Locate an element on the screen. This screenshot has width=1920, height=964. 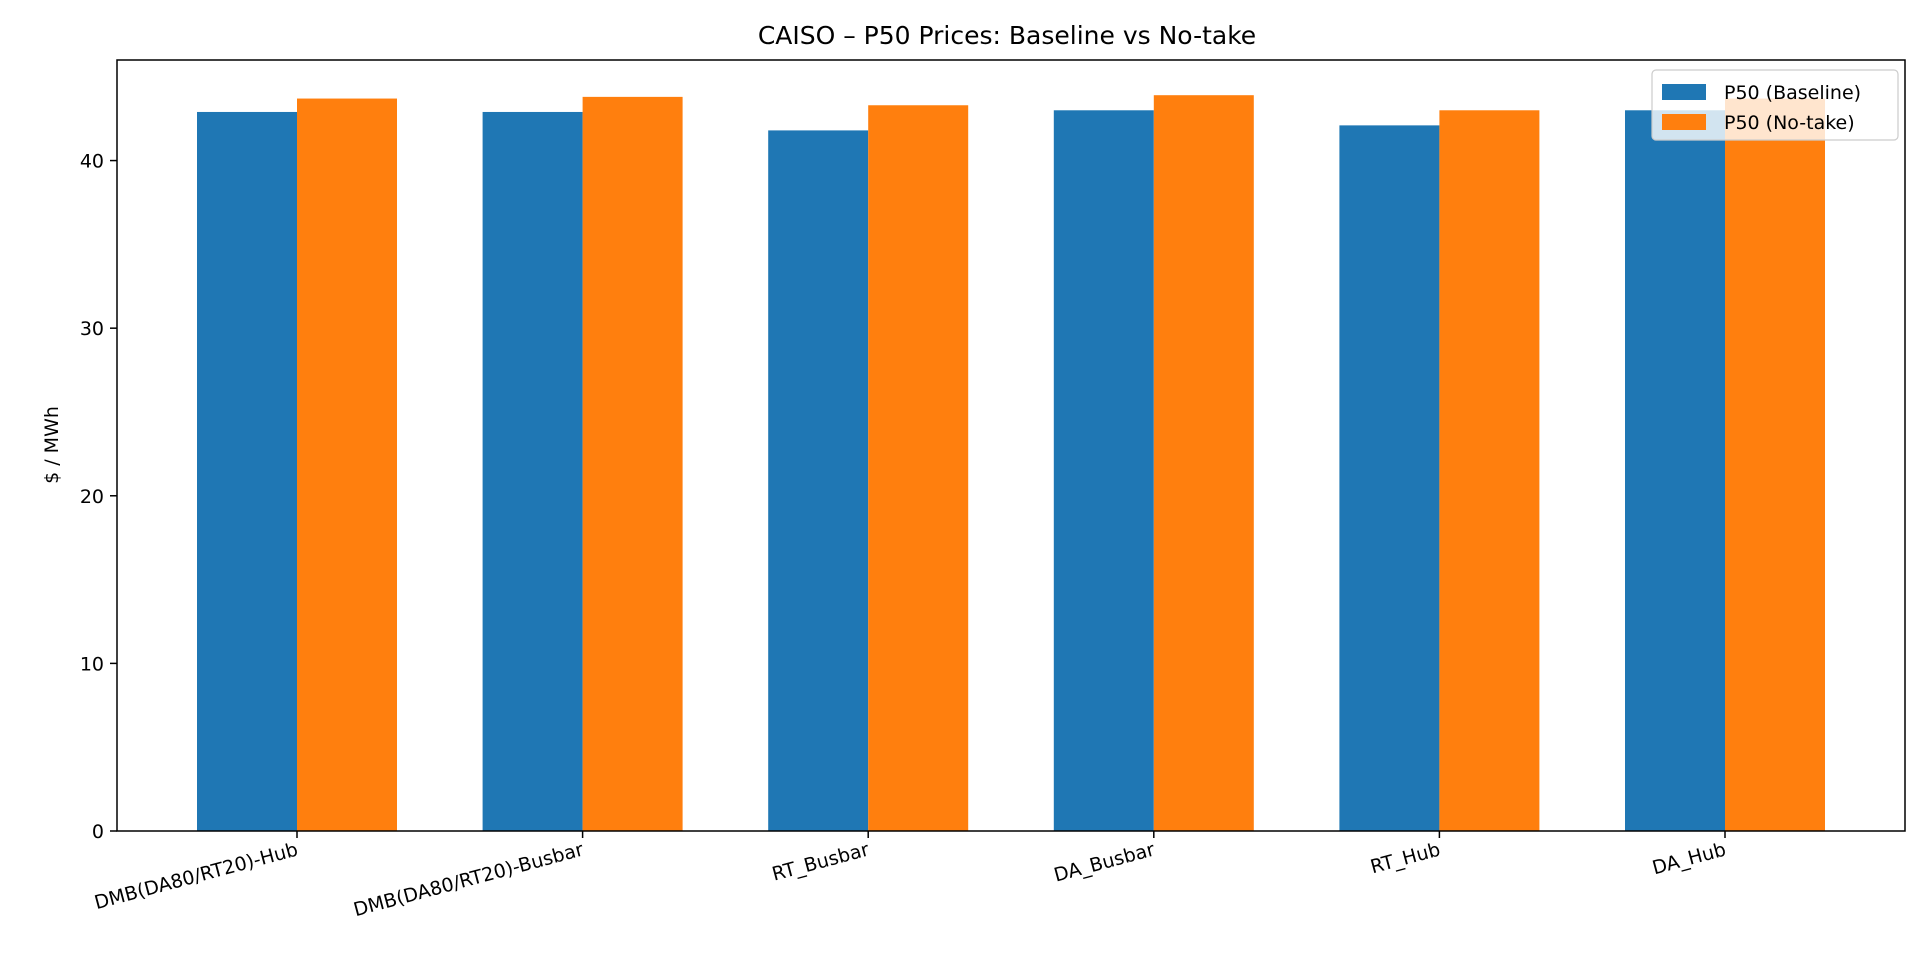
y-tick-label-0: 0 is located at coordinates (98, 832).